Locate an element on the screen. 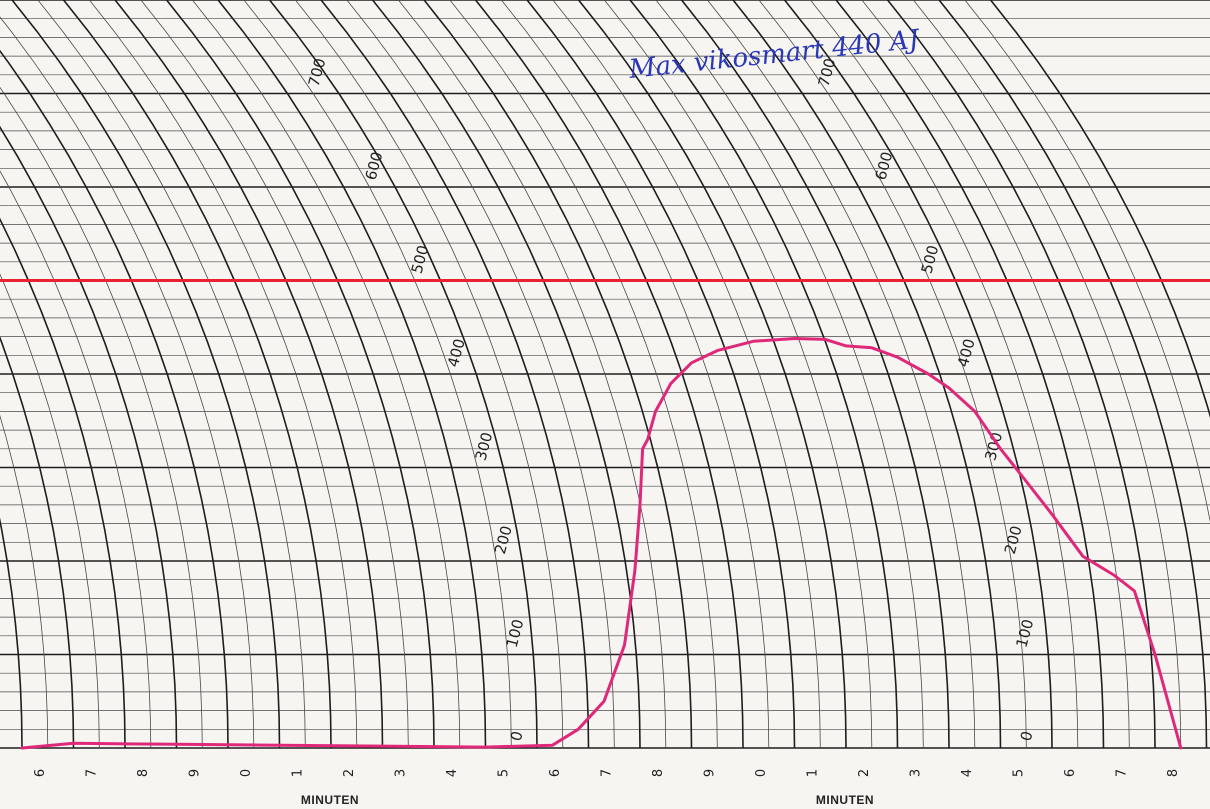 Image resolution: width=1210 pixels, height=809 pixels. x-axis-label-left: MINUTEN is located at coordinates (330, 800).